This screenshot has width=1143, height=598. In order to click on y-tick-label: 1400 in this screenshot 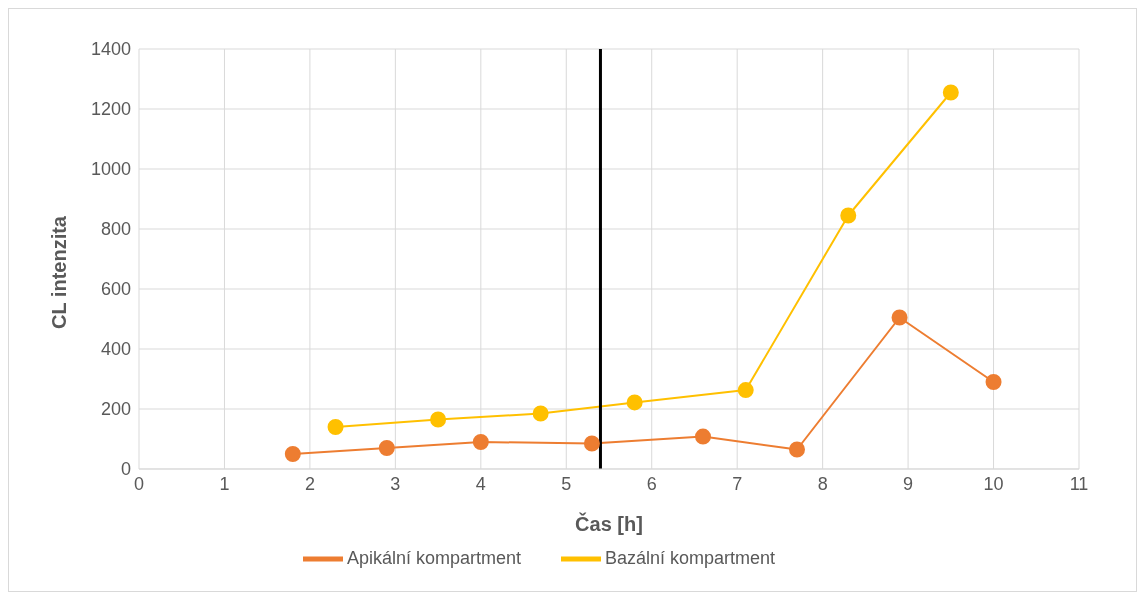, I will do `click(110, 49)`.